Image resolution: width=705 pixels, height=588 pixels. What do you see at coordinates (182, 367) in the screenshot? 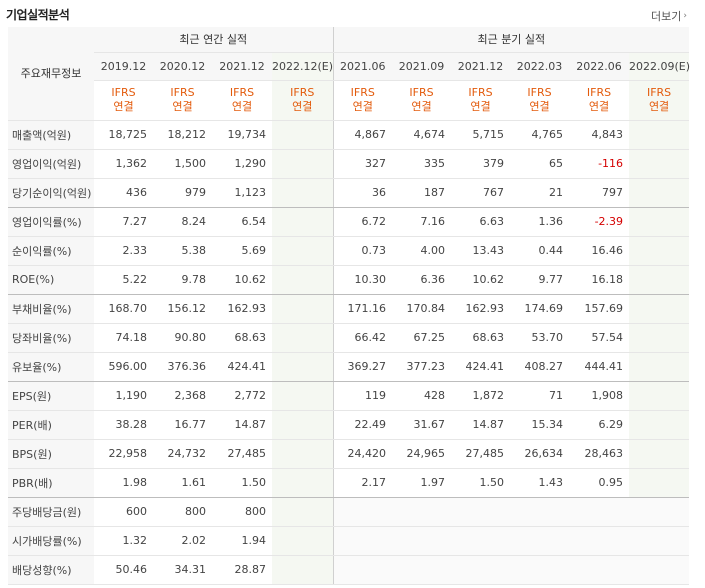
I see `value-cell: 376.36` at bounding box center [182, 367].